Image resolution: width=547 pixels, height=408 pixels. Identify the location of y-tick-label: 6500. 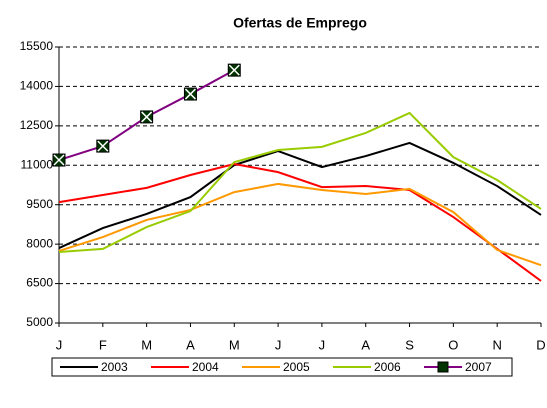
(39, 283).